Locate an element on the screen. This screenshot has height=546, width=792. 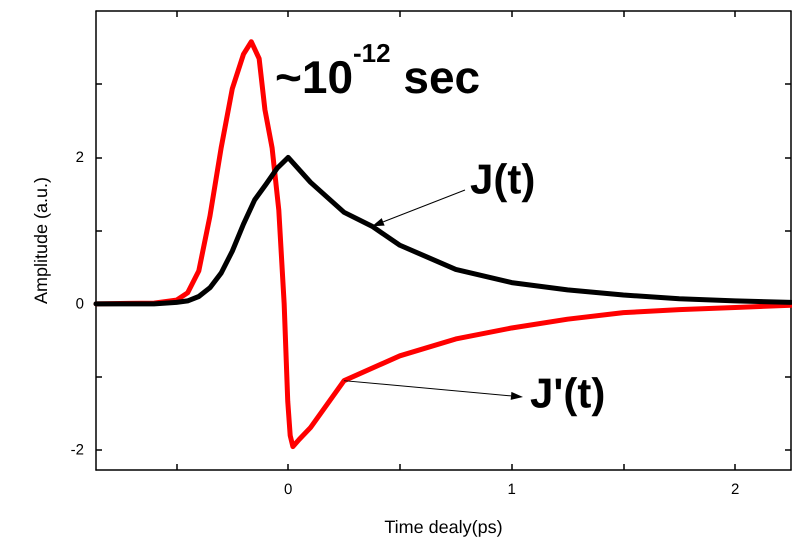
x-tick-label: 1 is located at coordinates (511, 489).